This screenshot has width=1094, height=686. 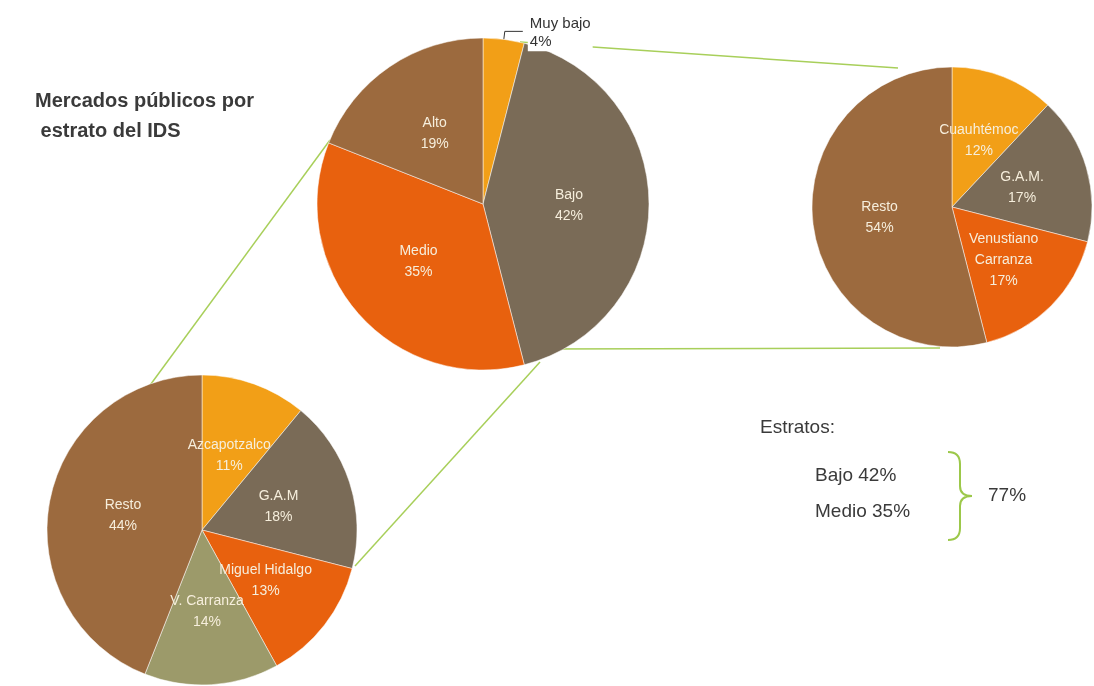 What do you see at coordinates (560, 22) in the screenshot?
I see `slice-label: Muy bajo` at bounding box center [560, 22].